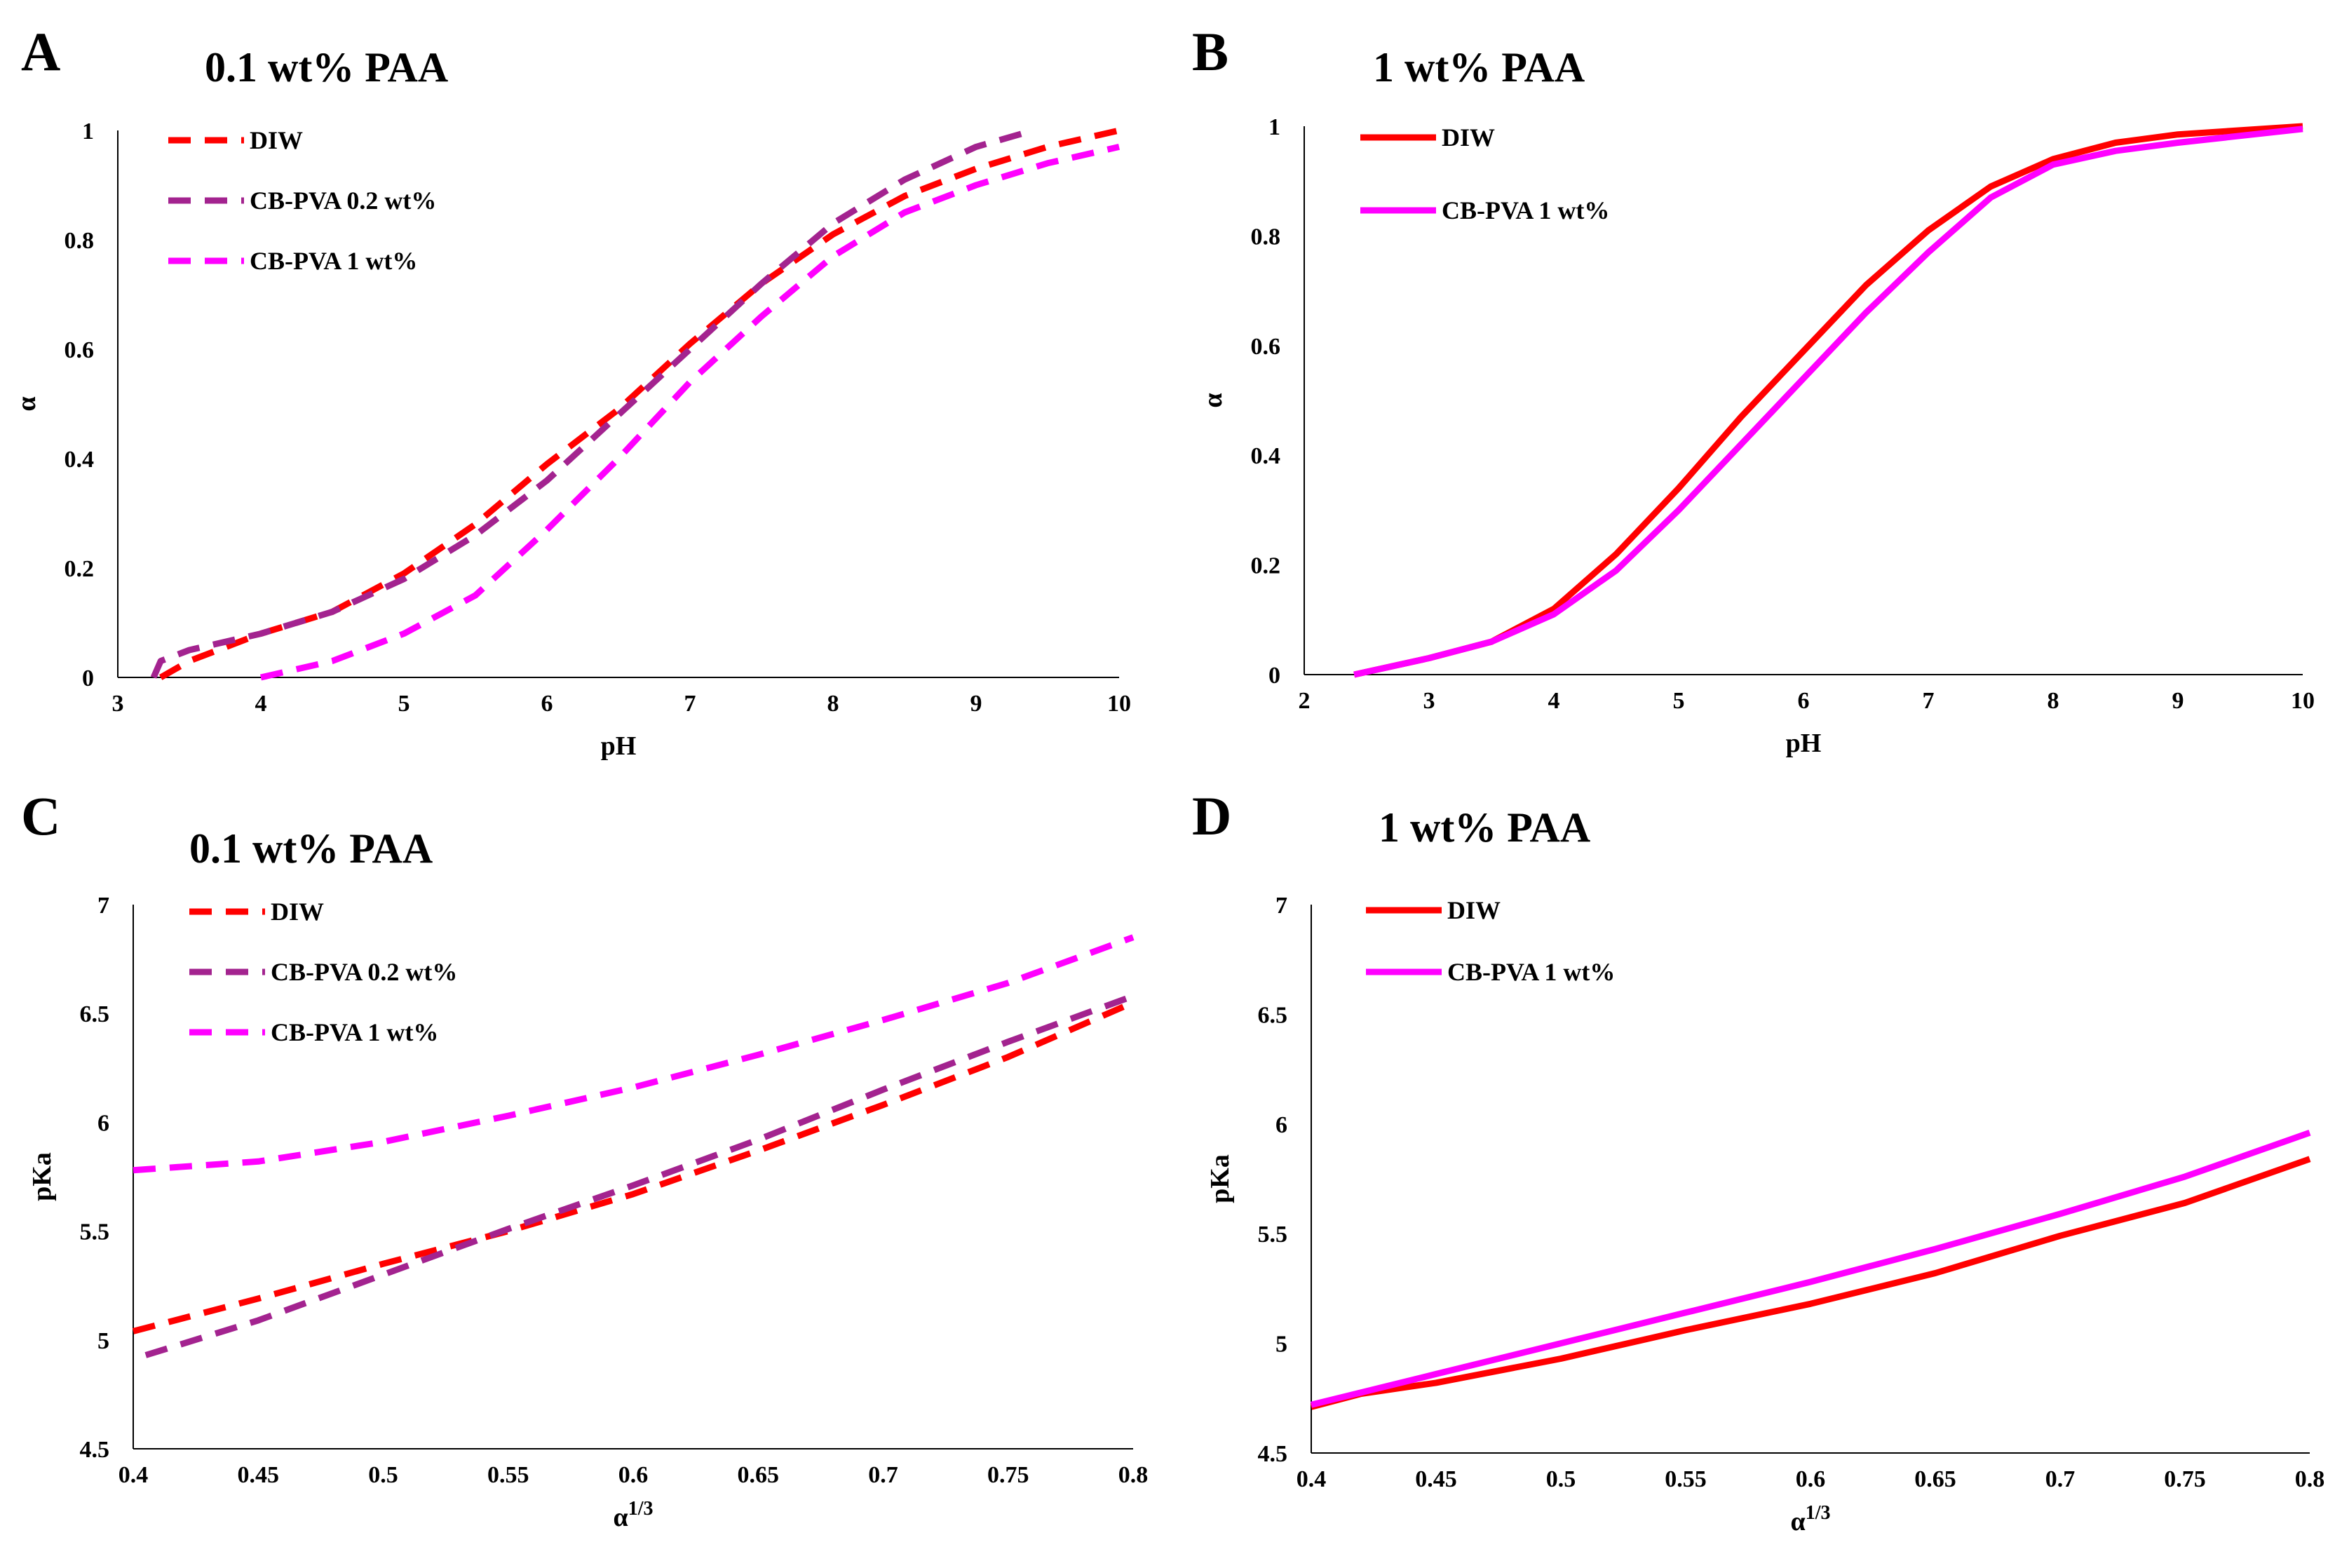  I want to click on panel-letter: D, so click(1211, 816).